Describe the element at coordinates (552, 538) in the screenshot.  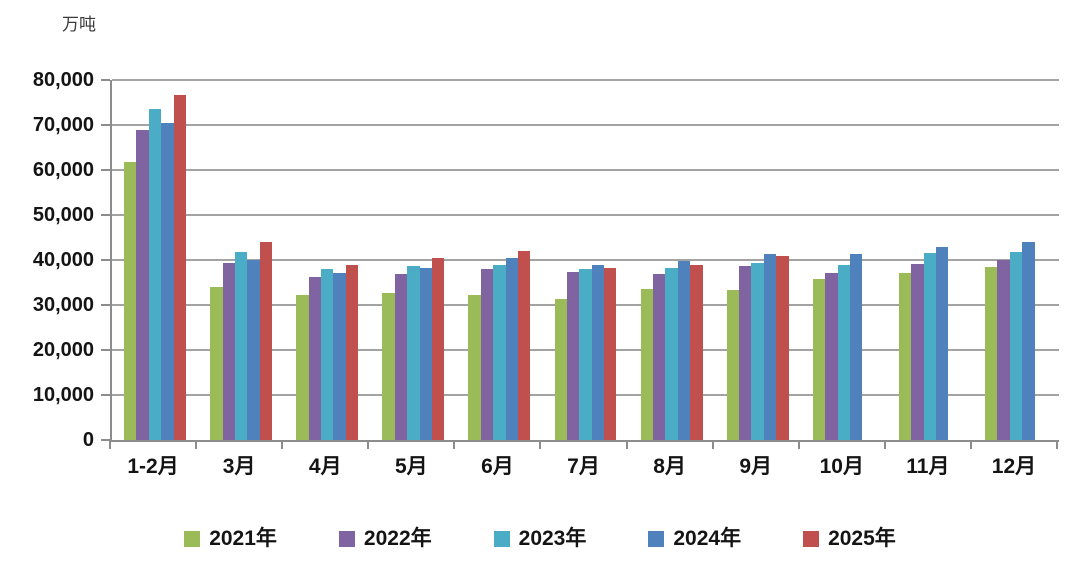
I see `legend-label: 2023年` at that location.